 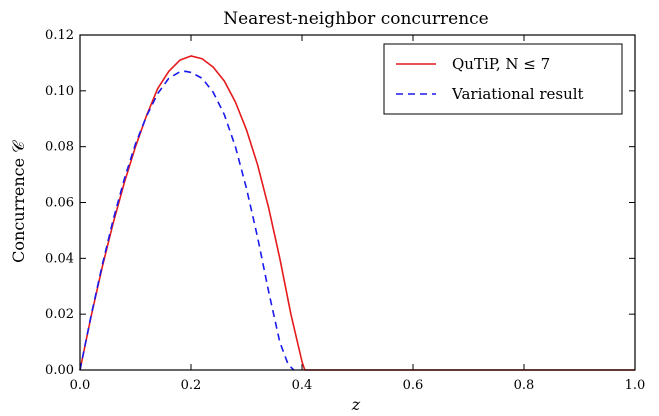 I want to click on x-tick-label: 0.6, so click(x=413, y=385).